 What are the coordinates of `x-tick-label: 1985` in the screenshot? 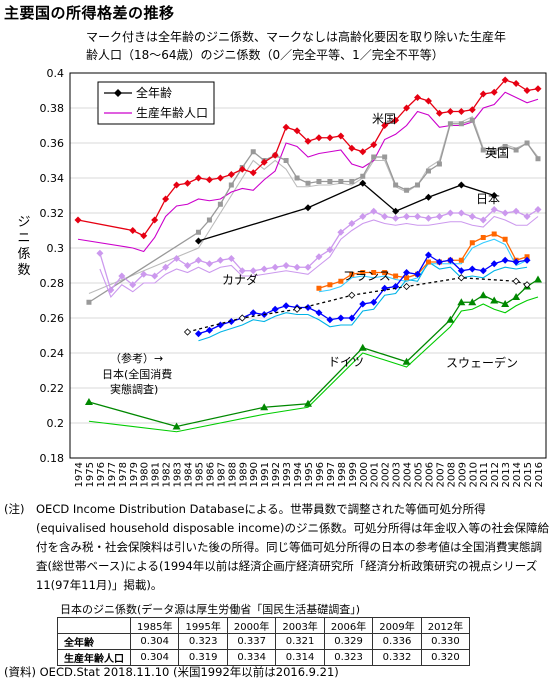 It's located at (199, 474).